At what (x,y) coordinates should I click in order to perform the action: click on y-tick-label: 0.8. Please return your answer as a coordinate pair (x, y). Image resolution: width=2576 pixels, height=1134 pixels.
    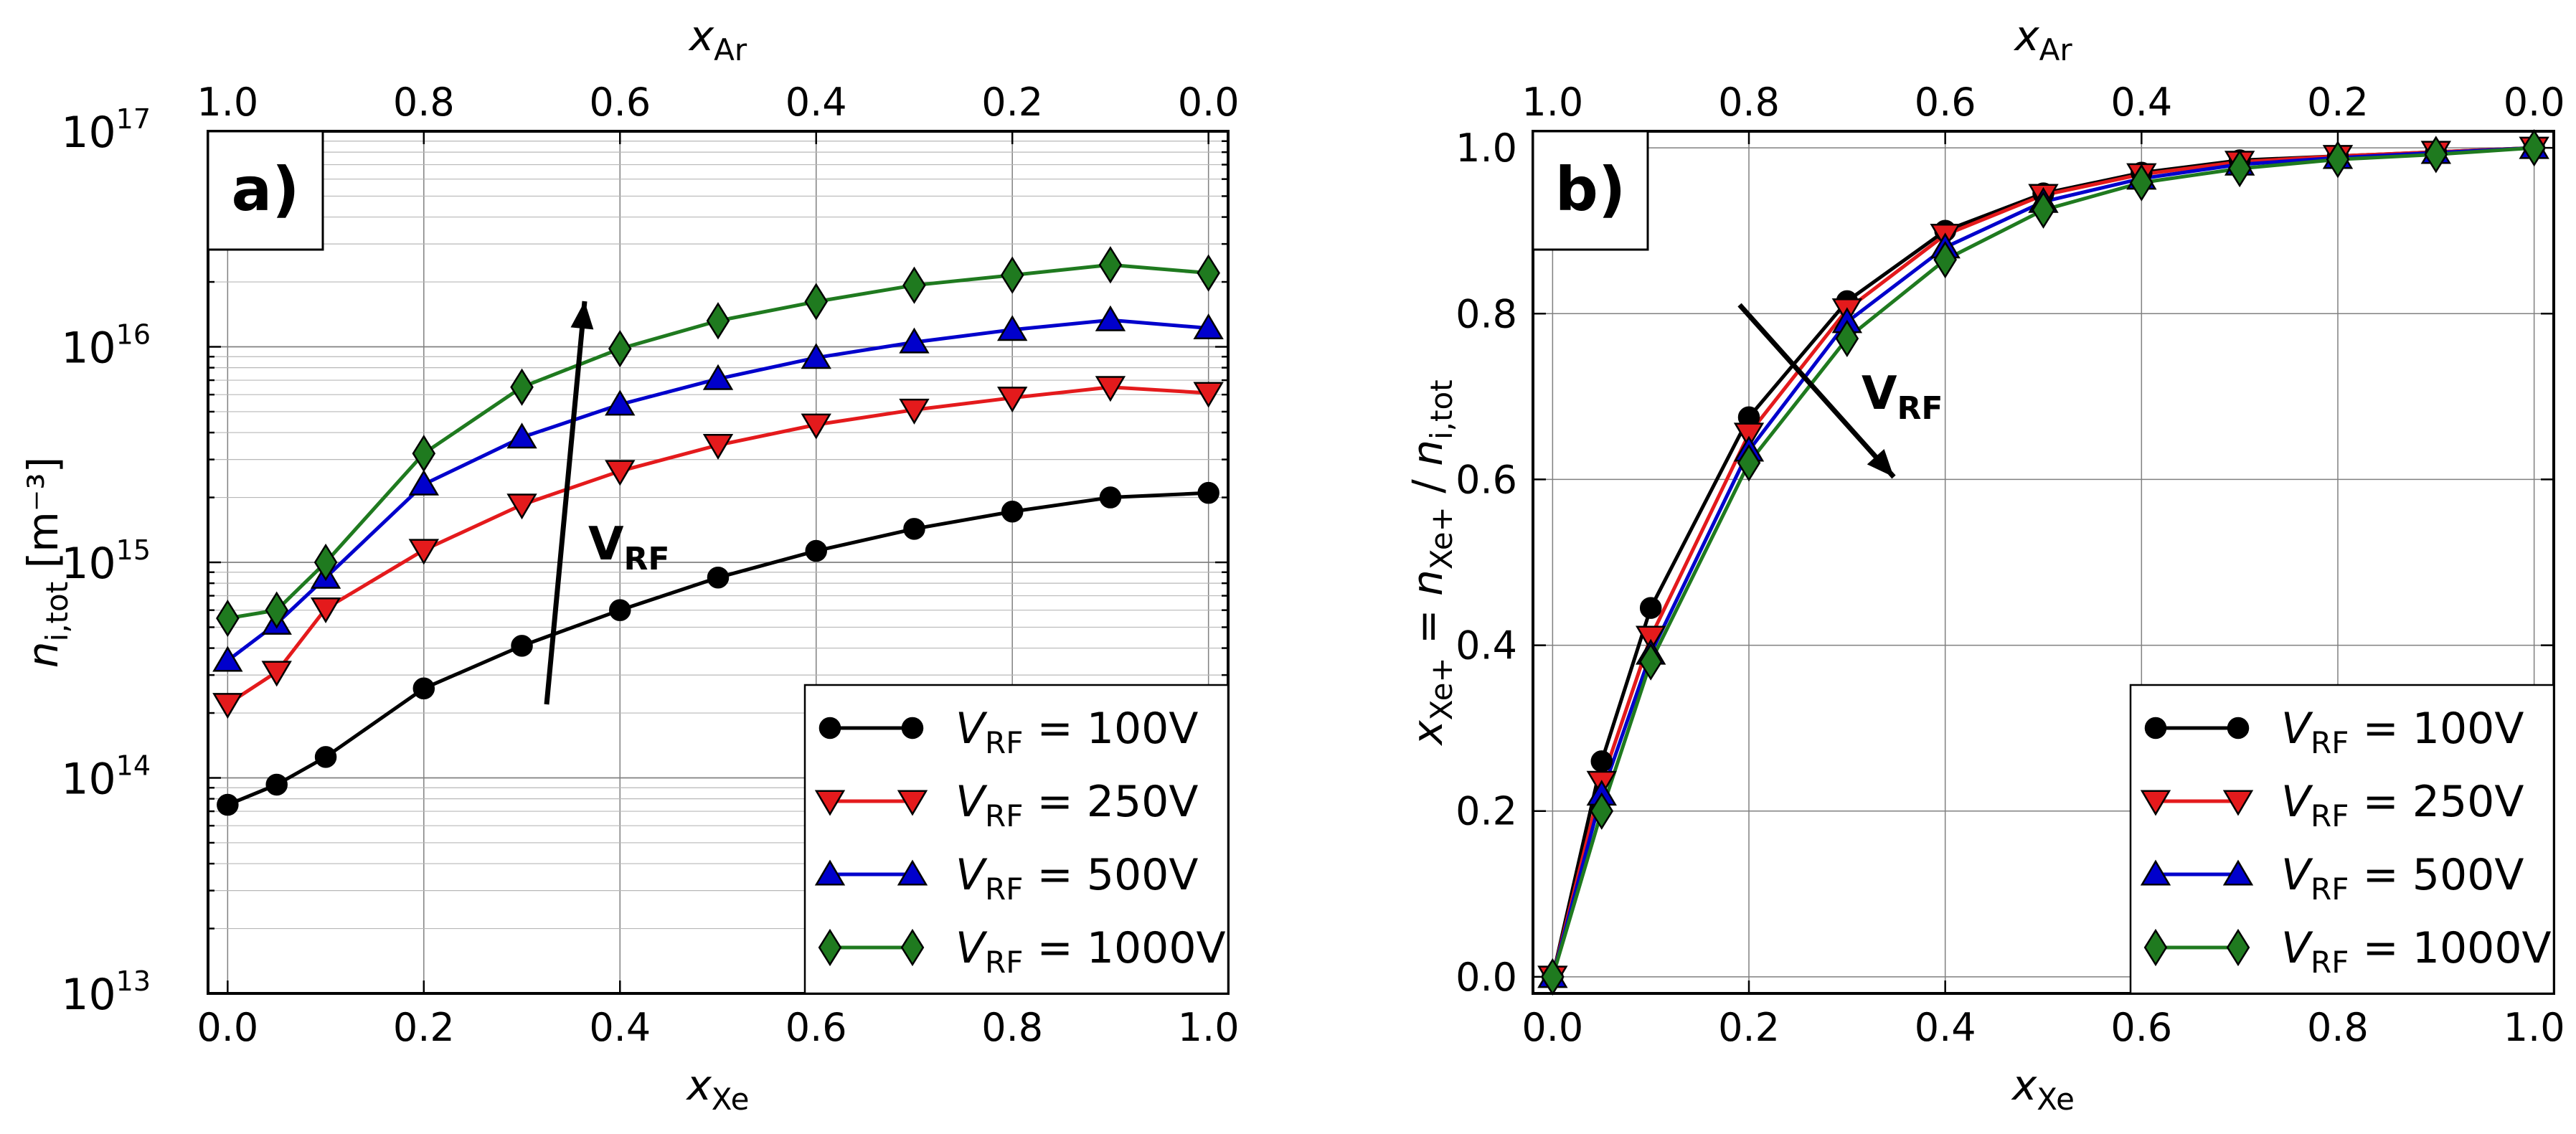
    Looking at the image, I should click on (1486, 313).